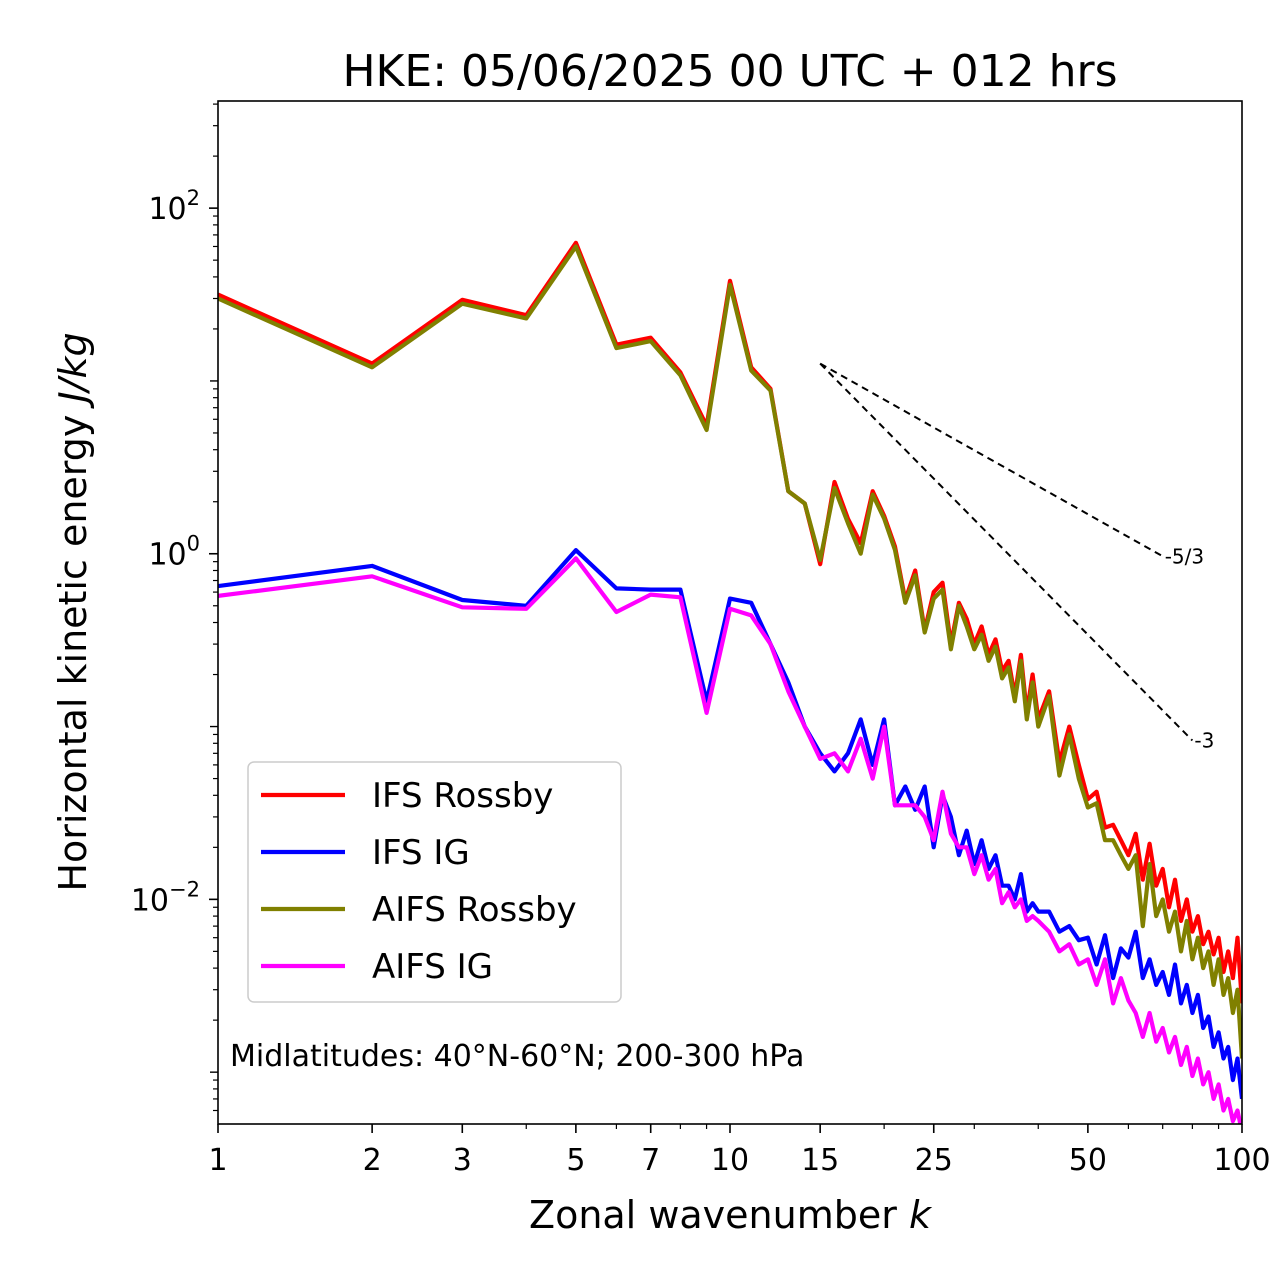  What do you see at coordinates (217, 1160) in the screenshot?
I see `x-tick-label: 1` at bounding box center [217, 1160].